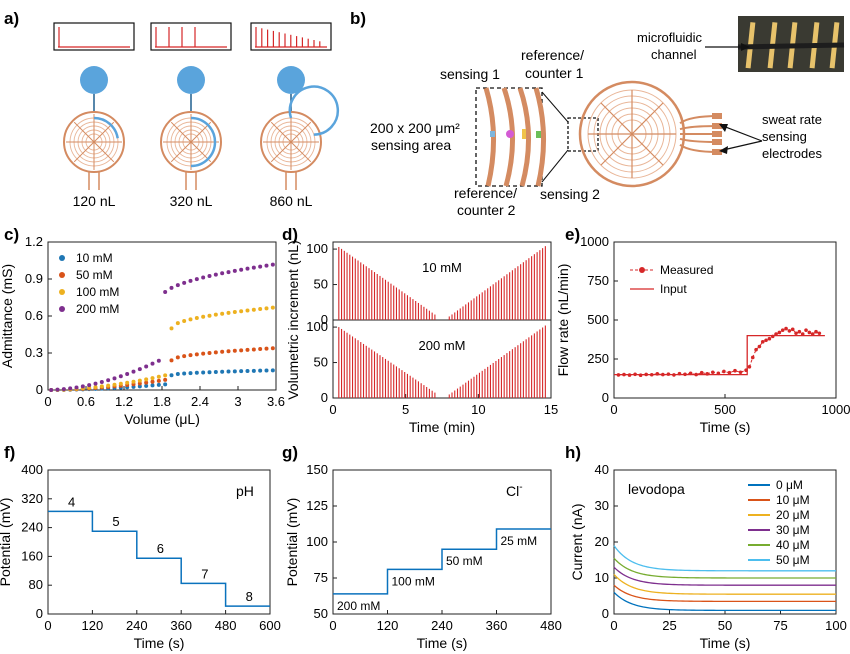 This screenshot has height=654, width=850. I want to click on marks-g: 200 mM 100 mM 50 mM 25 mM, so click(442, 570).